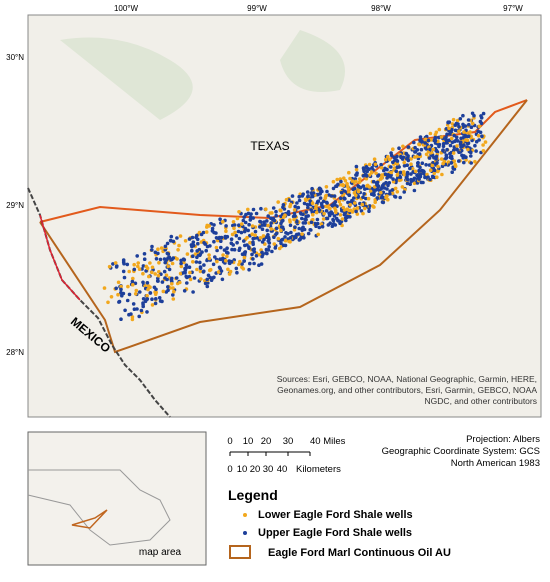  I want to click on legend-swatch, so click(240, 552).